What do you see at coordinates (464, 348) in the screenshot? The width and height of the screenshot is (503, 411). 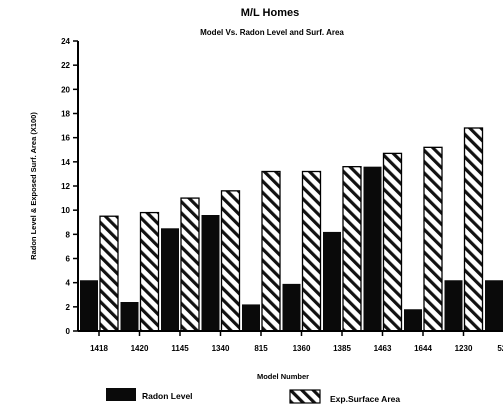 I see `x-tick-label: 1230` at bounding box center [464, 348].